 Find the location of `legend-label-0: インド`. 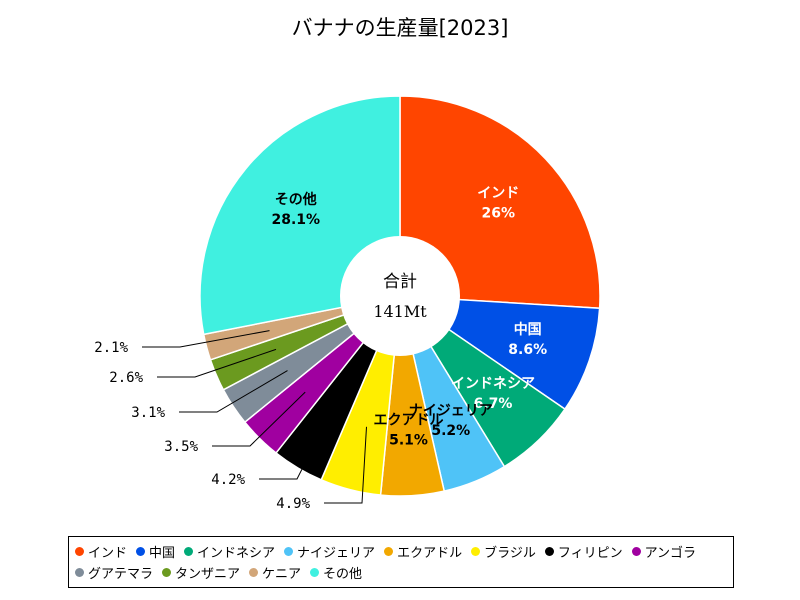

legend-label-0: インド is located at coordinates (108, 553).